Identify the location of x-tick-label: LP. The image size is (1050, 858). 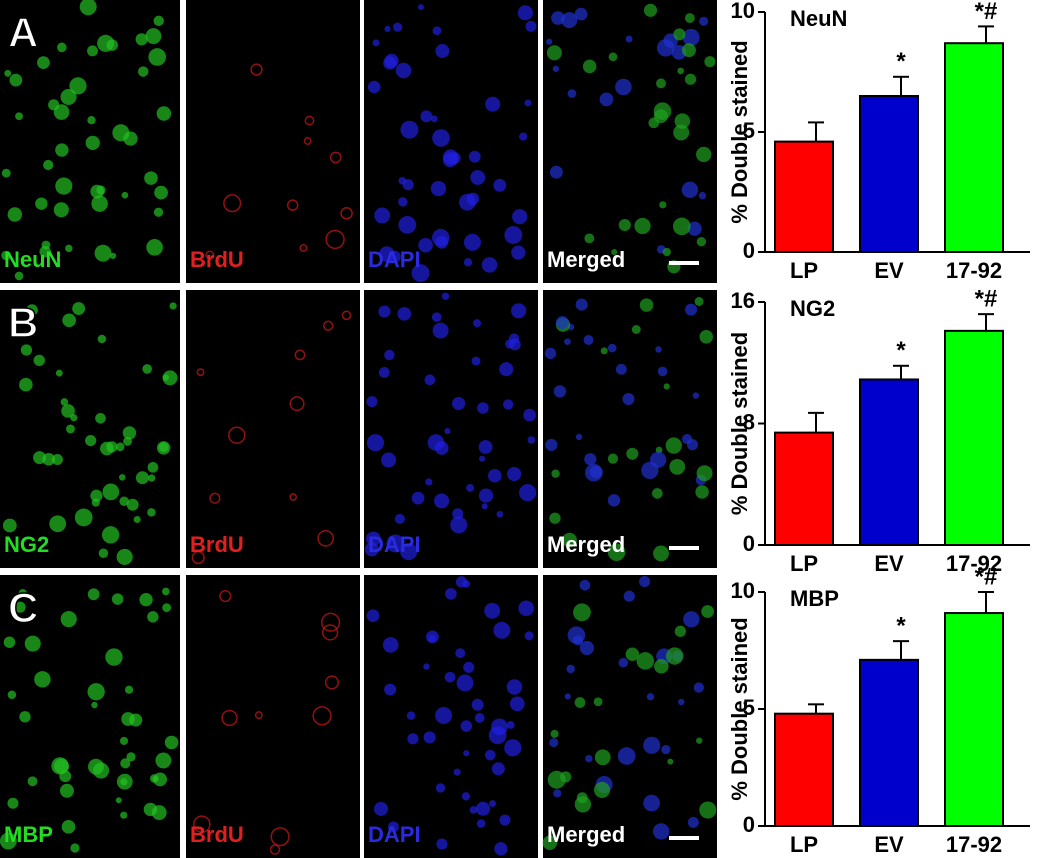
(804, 270).